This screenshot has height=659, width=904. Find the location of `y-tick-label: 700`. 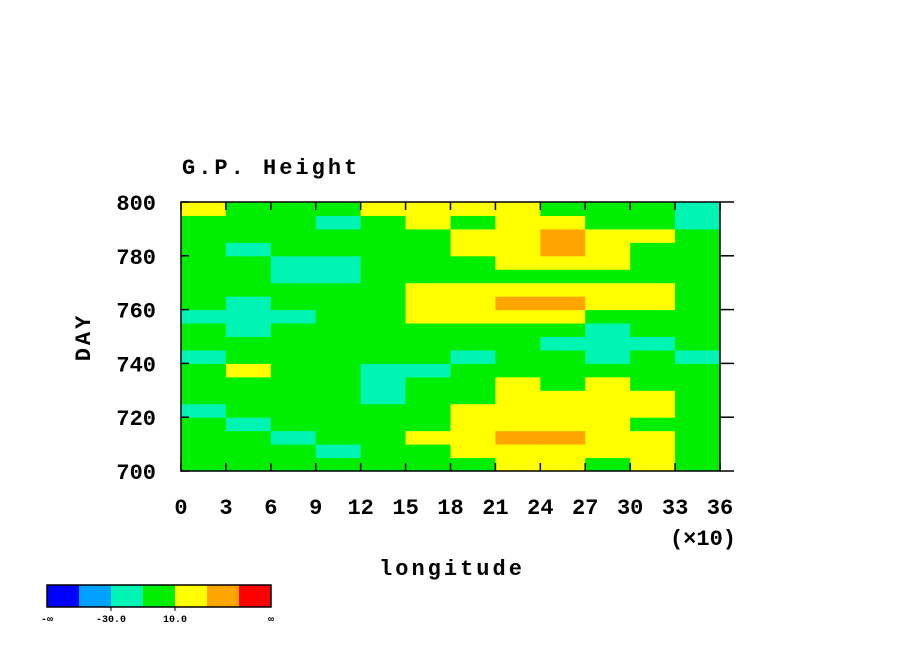

y-tick-label: 700 is located at coordinates (136, 473).